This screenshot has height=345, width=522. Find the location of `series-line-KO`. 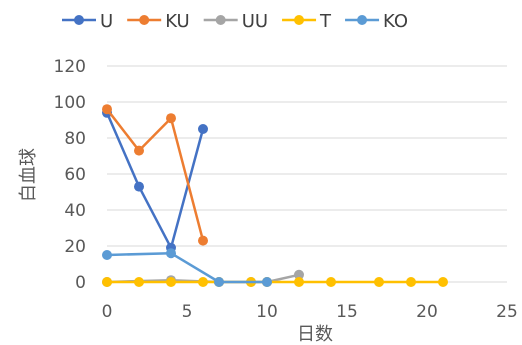

series-line-KO is located at coordinates (186, 267).